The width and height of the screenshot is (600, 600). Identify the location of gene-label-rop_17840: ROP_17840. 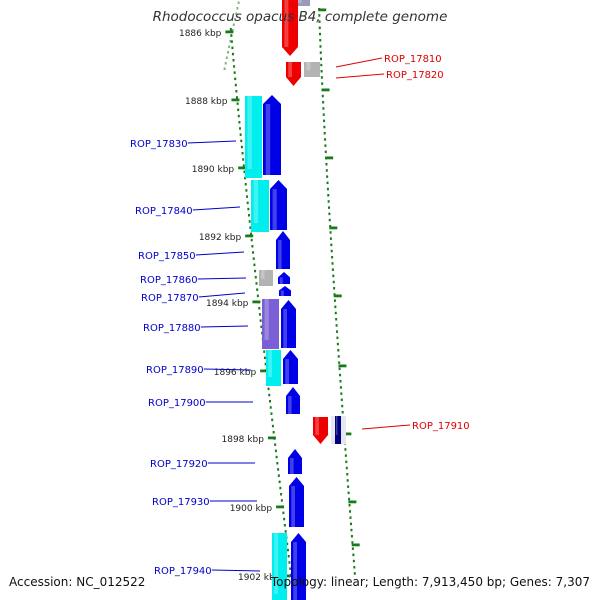
(164, 211).